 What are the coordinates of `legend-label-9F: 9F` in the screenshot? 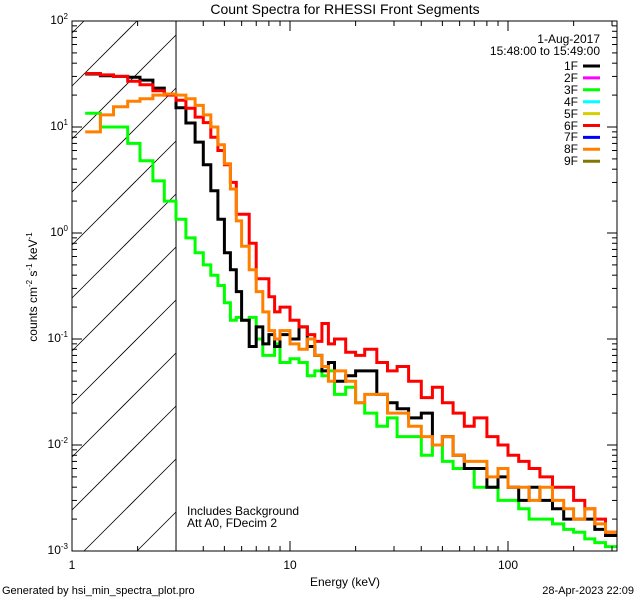 It's located at (570, 161).